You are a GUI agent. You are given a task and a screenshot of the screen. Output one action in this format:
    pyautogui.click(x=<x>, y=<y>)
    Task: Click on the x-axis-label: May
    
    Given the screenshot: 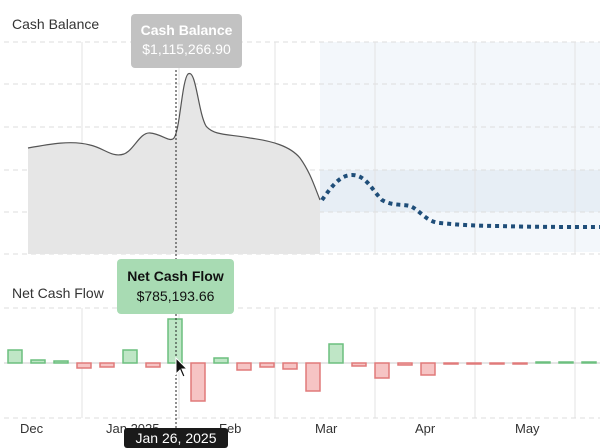 What is the action you would take?
    pyautogui.click(x=527, y=428)
    